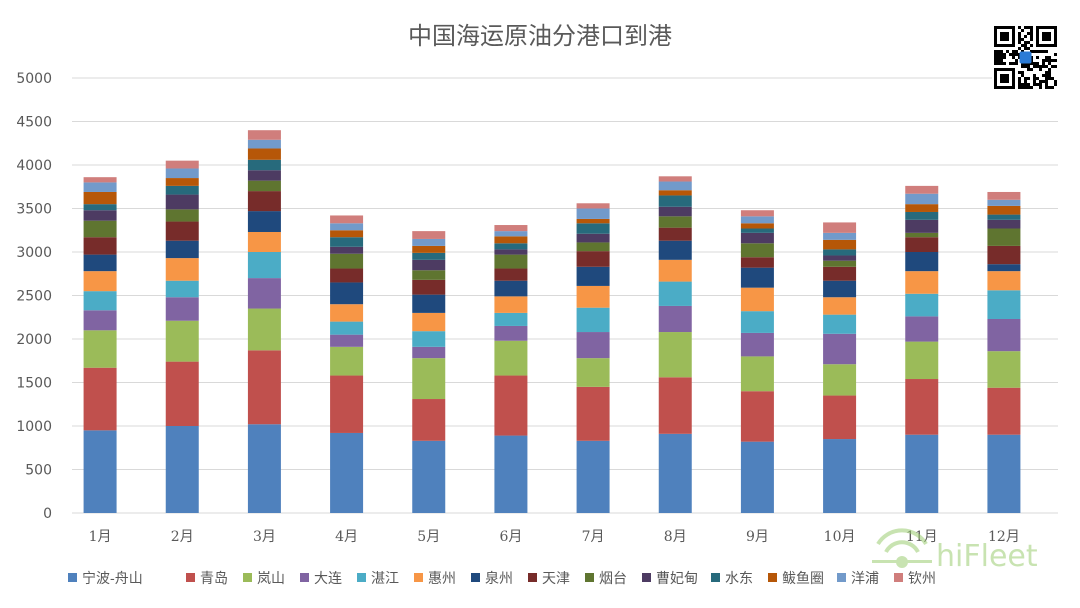 This screenshot has width=1080, height=608. I want to click on legend-label: 宁波-舟山, so click(112, 578).